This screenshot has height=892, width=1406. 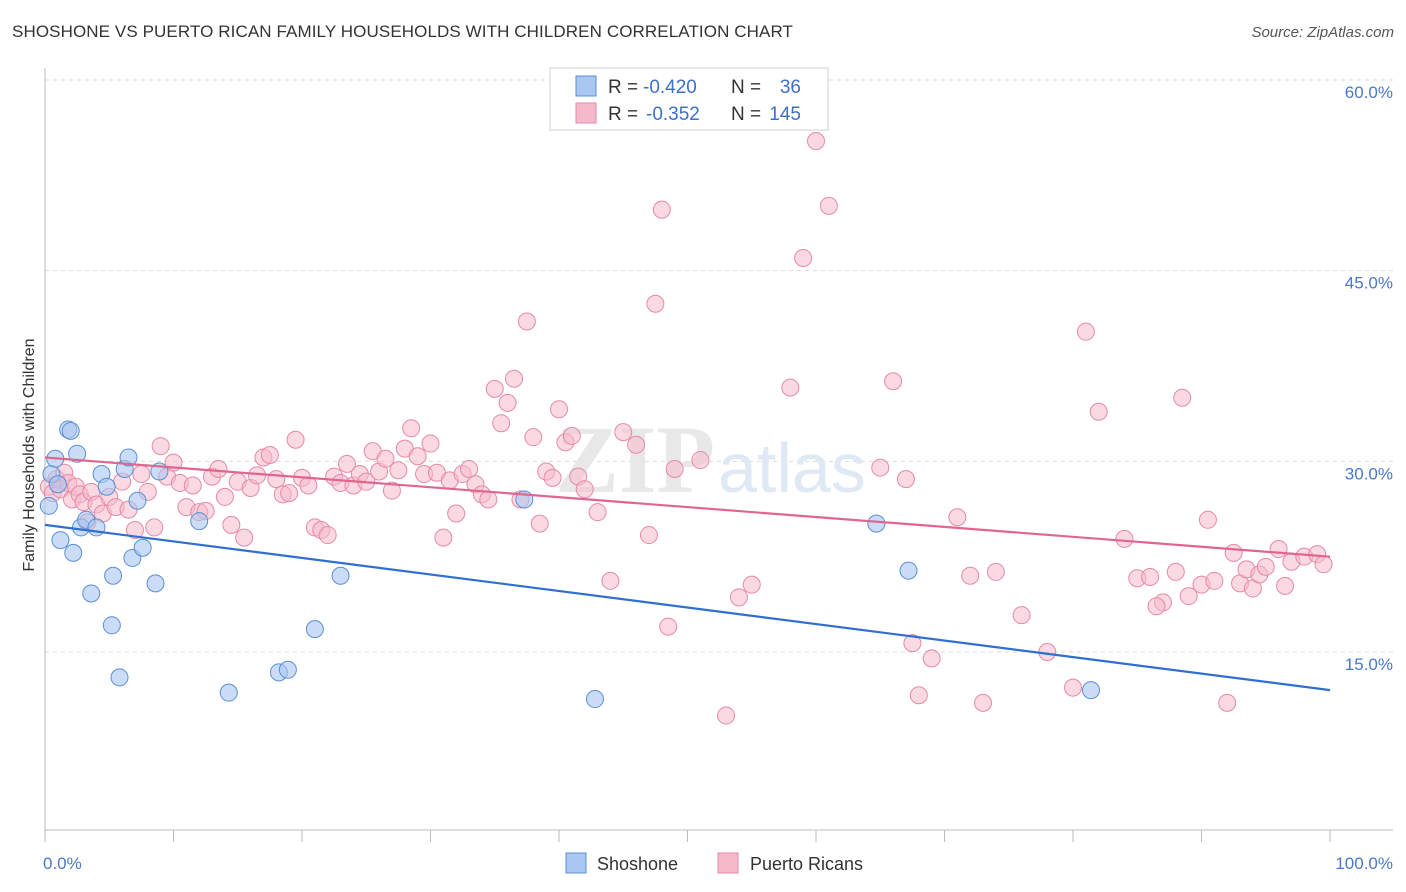 I want to click on legend-r-value-2: -0.352, so click(x=673, y=114).